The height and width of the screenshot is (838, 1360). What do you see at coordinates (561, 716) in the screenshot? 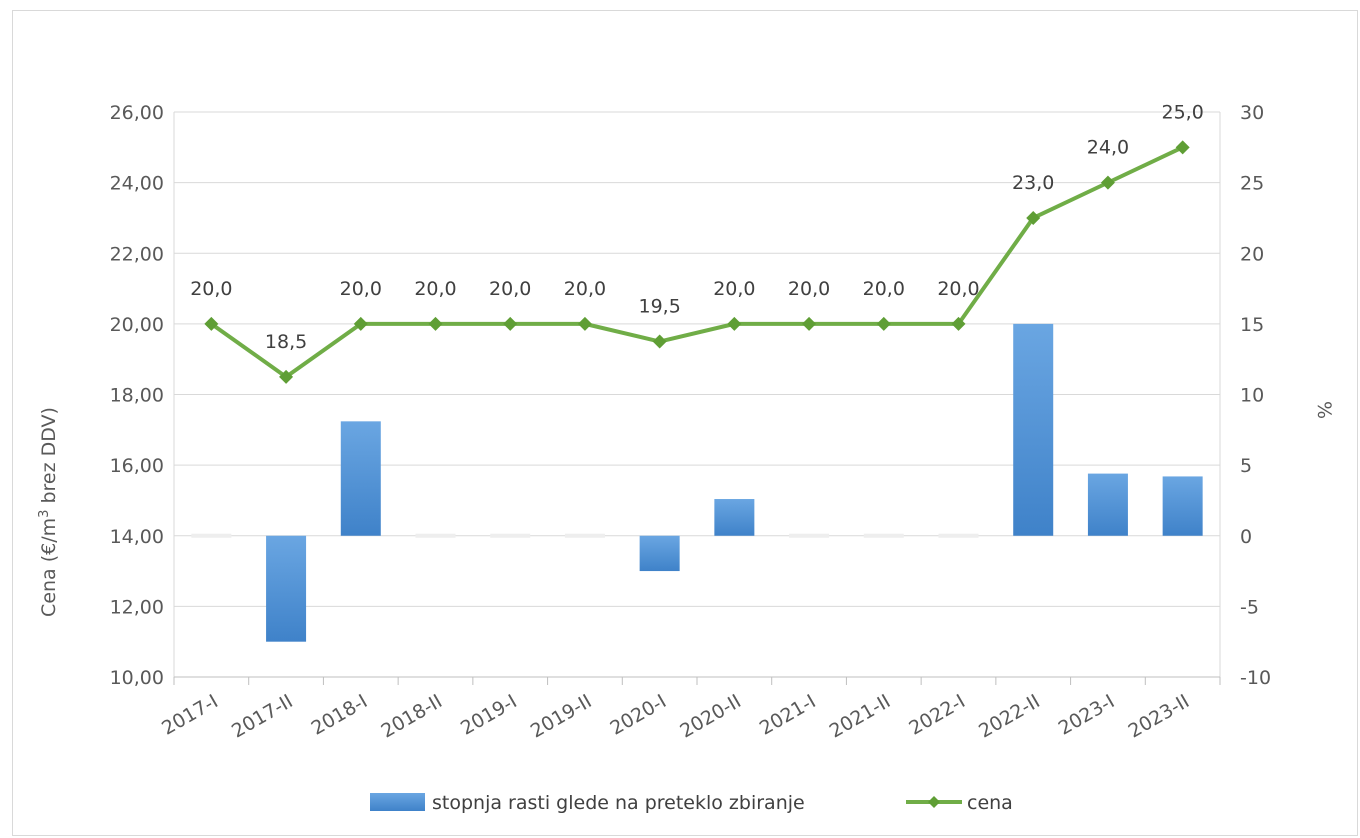
I see `x-tick-label: 2019-II` at bounding box center [561, 716].